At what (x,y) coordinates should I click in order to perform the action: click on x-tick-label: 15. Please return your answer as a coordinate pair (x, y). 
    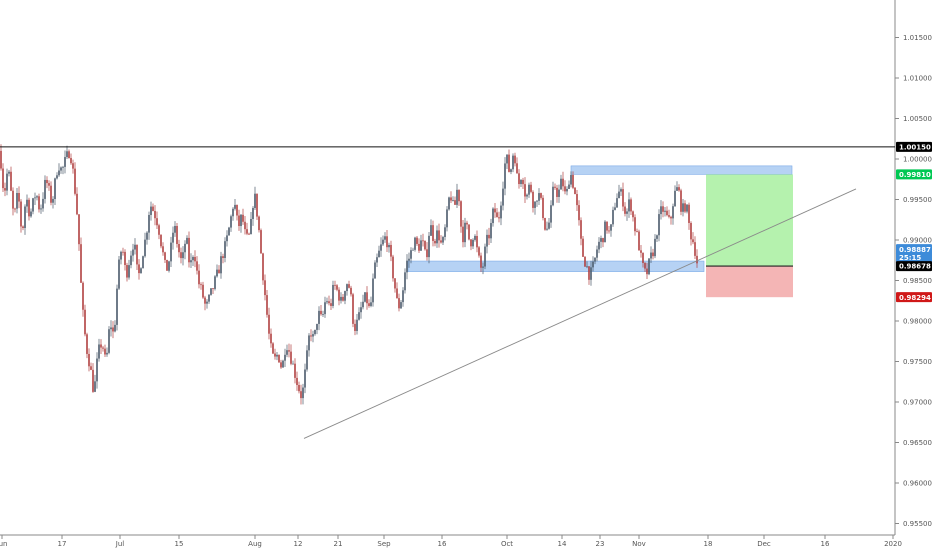
    Looking at the image, I should click on (179, 544).